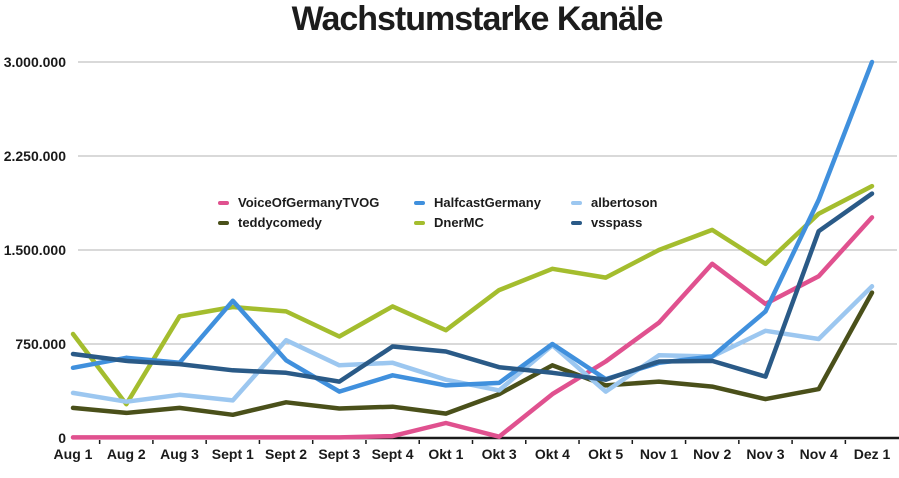  Describe the element at coordinates (487, 202) in the screenshot. I see `legend-label: HalfcastGermany` at that location.